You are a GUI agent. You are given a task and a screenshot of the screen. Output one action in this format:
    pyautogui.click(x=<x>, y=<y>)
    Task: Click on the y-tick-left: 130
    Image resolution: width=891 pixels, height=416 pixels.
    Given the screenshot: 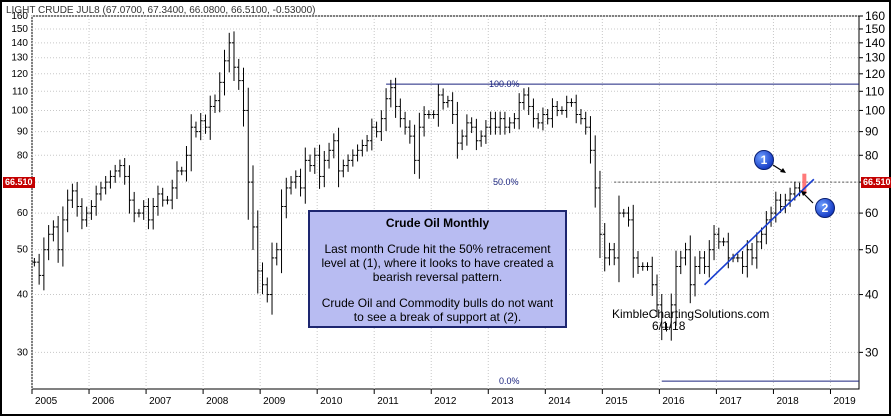 What is the action you would take?
    pyautogui.click(x=19, y=58)
    